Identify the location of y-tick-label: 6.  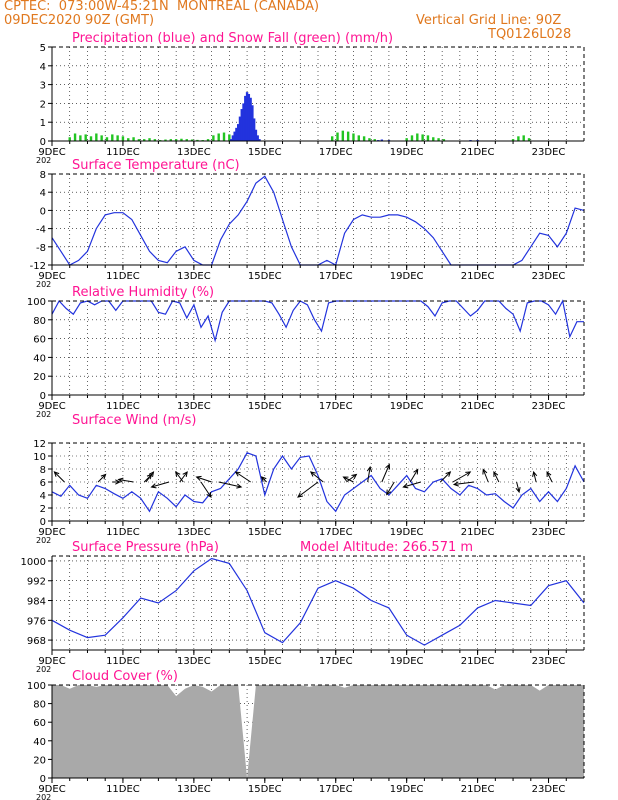
(43, 483).